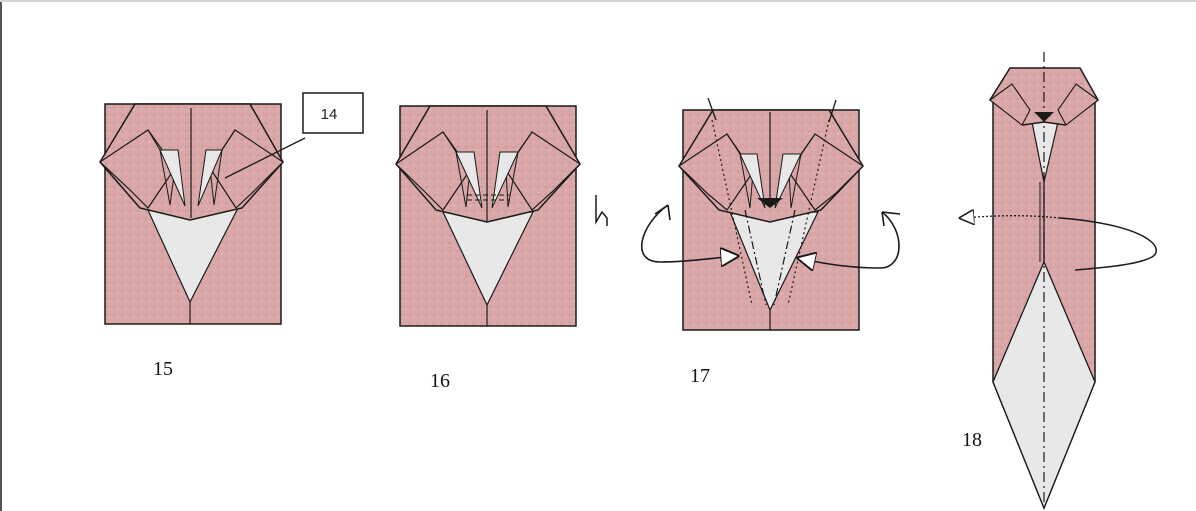  Describe the element at coordinates (1044, 281) in the screenshot. I see `step-18-figure` at that location.